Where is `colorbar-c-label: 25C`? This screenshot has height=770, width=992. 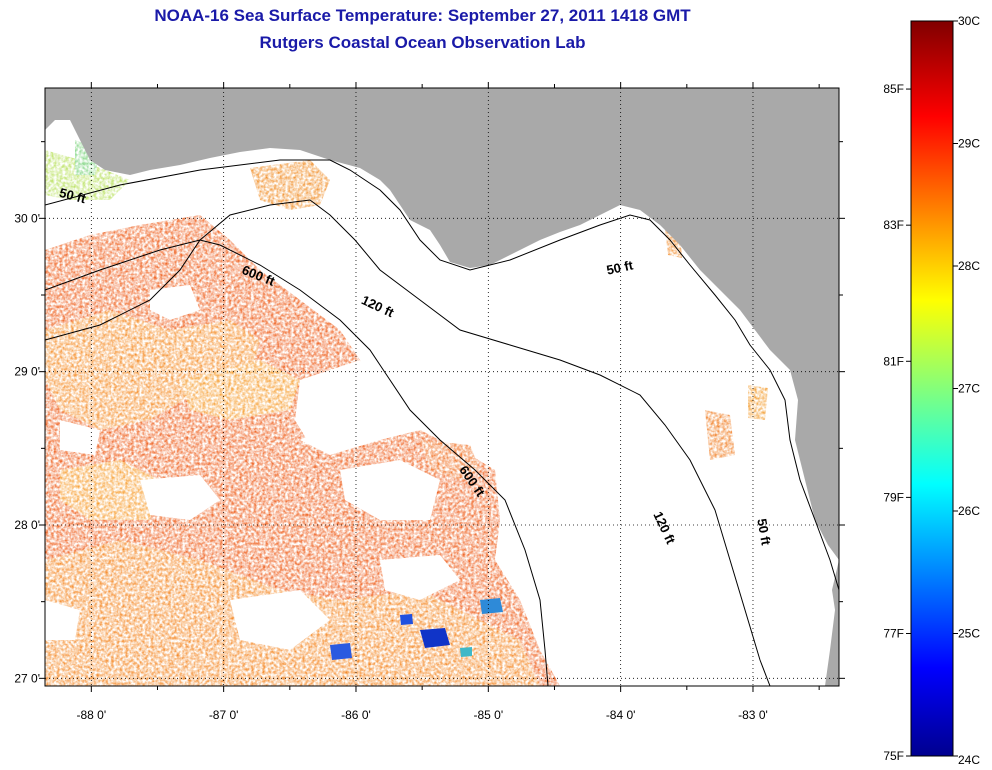 colorbar-c-label: 25C is located at coordinates (969, 634).